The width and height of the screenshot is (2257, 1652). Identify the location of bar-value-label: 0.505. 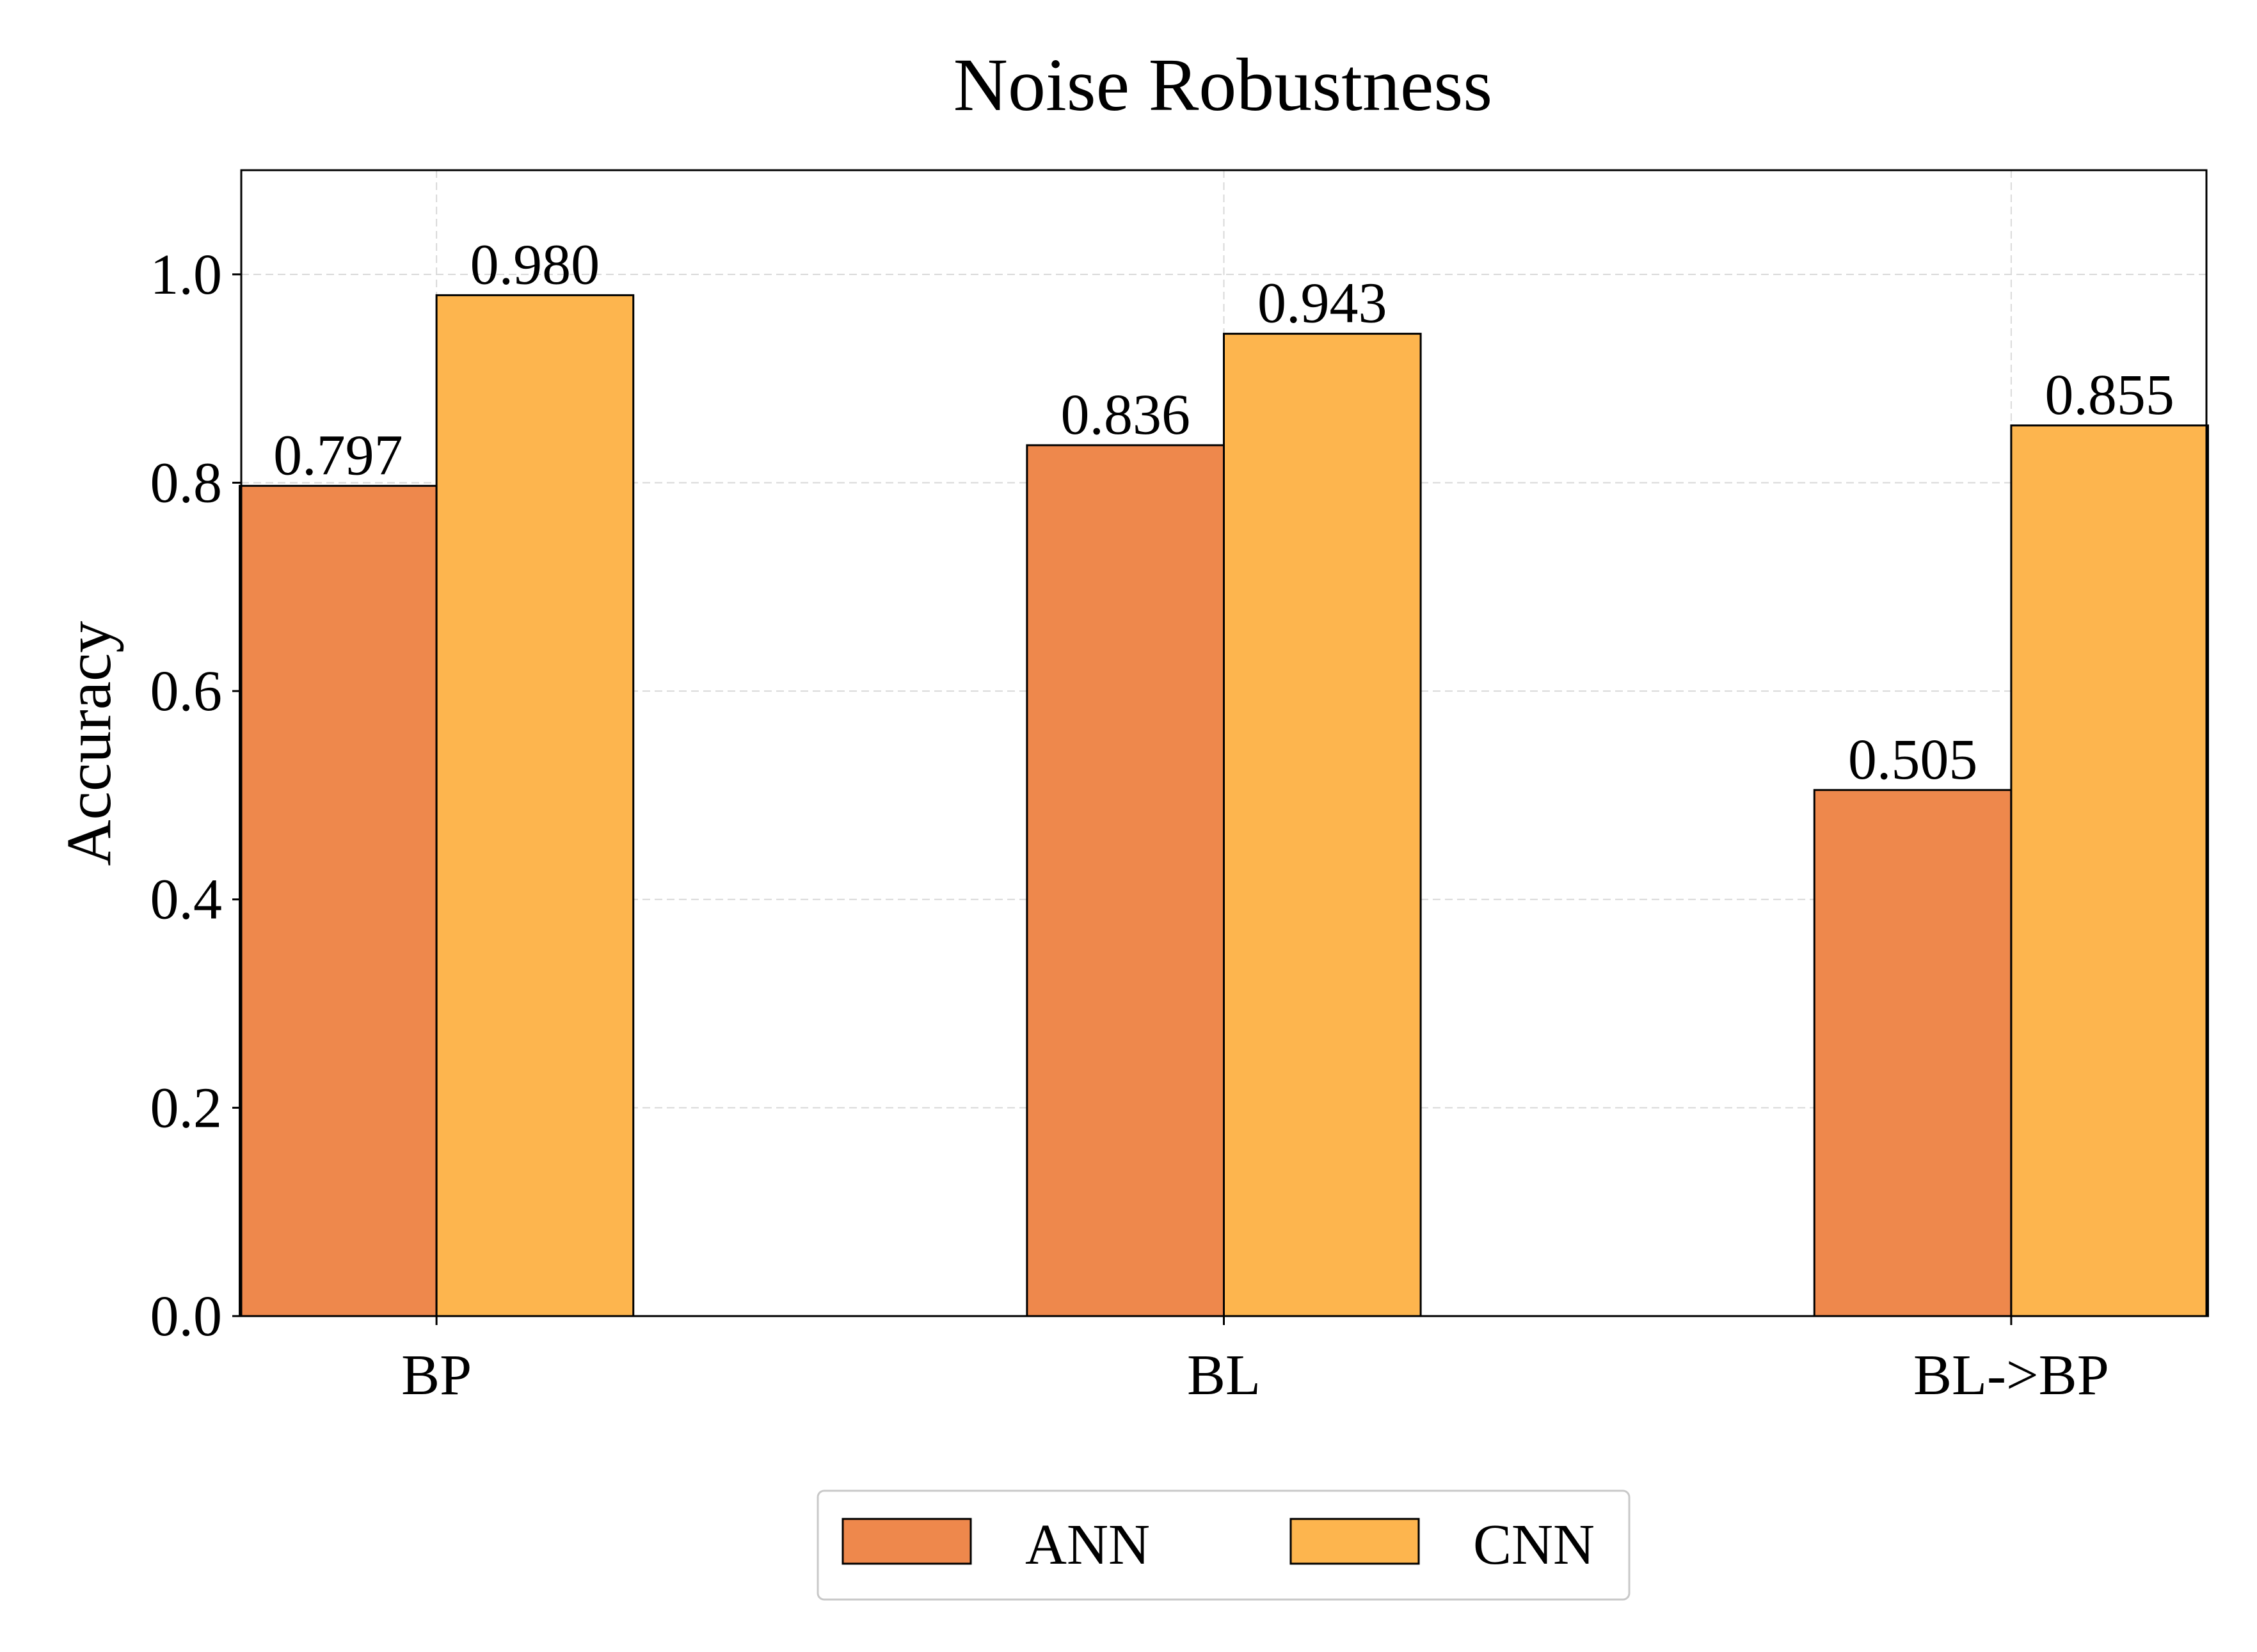
(1913, 759).